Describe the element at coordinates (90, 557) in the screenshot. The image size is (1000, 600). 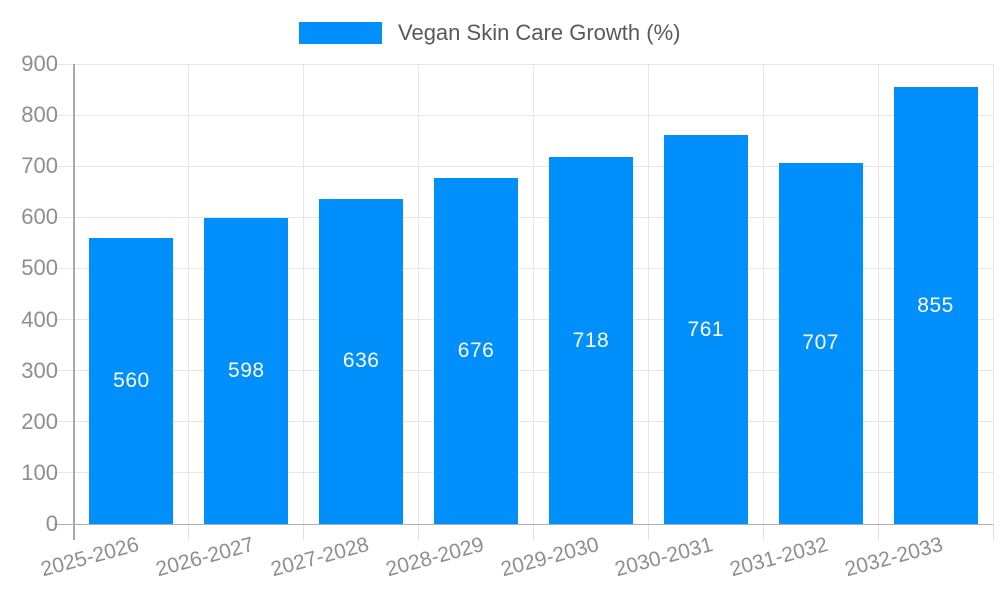
I see `x-axis-tick-label: 2025-2026` at that location.